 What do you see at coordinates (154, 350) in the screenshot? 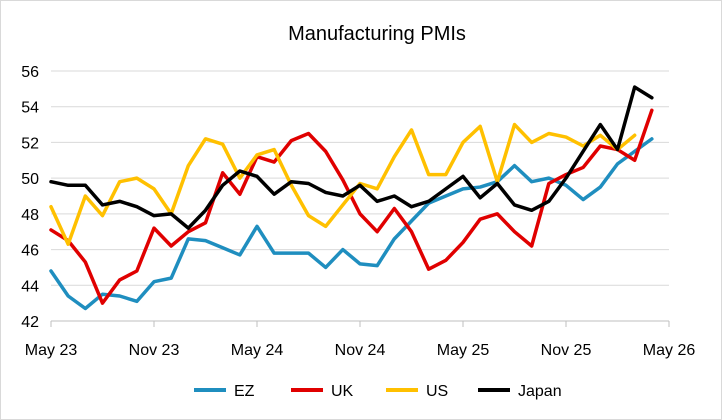
I see `x-tick-label: Nov 23` at bounding box center [154, 350].